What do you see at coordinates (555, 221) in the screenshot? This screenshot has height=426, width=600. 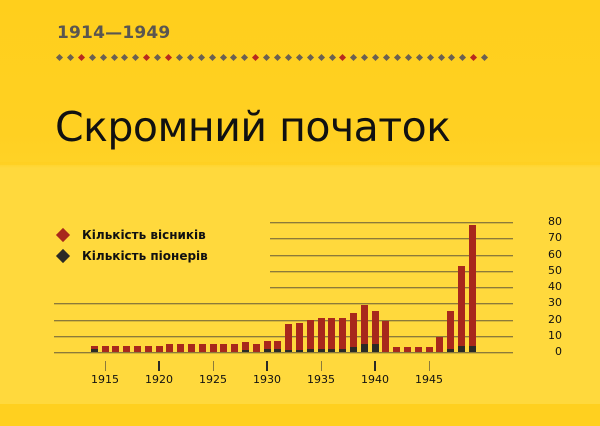 I see `y-axis-label: 80` at bounding box center [555, 221].